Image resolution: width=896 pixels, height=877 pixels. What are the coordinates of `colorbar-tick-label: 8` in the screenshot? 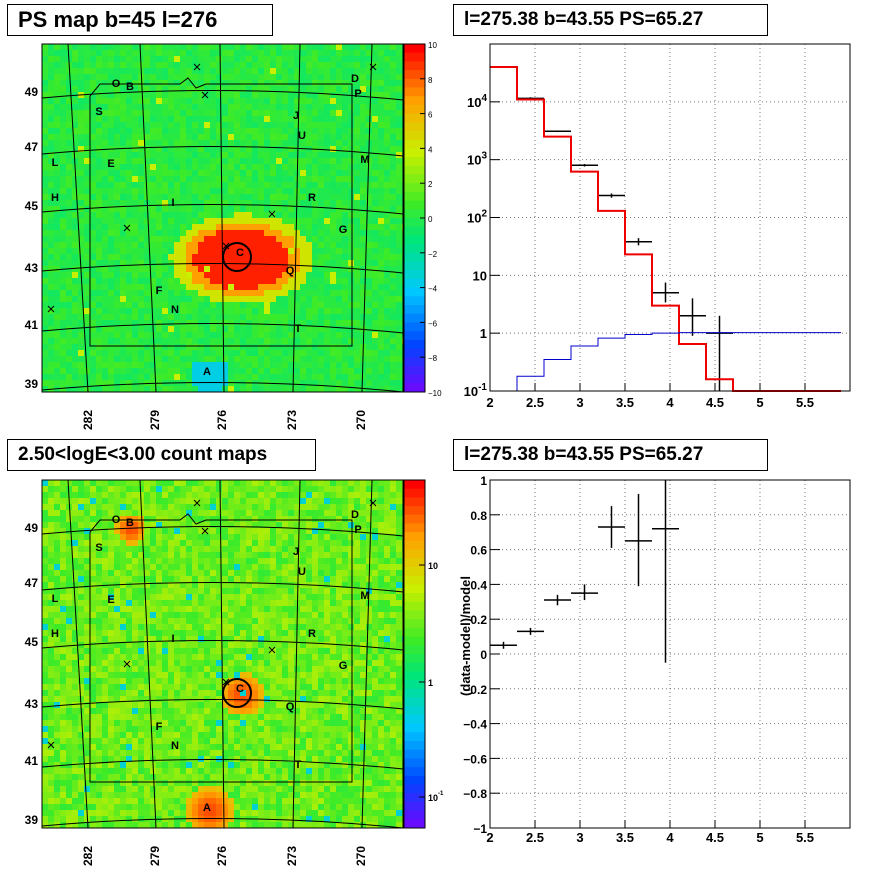 It's located at (430, 80).